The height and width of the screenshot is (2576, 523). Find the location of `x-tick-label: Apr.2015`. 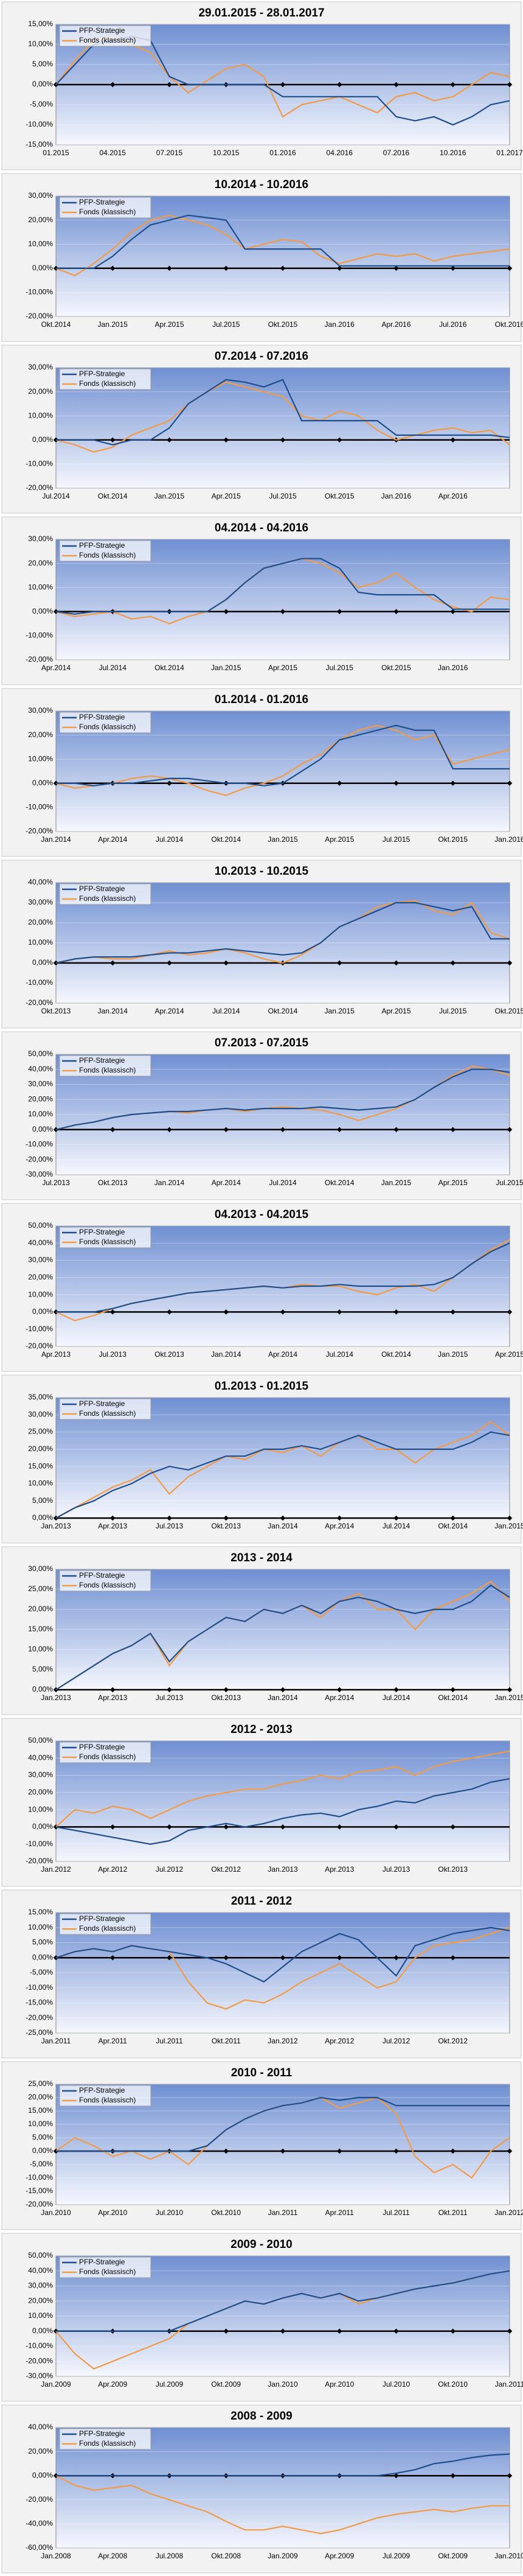

x-tick-label: Apr.2015 is located at coordinates (282, 668).